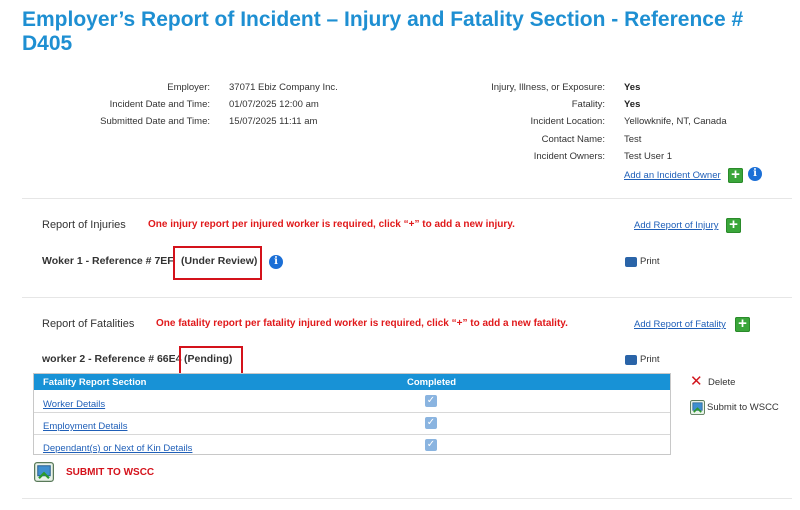  I want to click on injury-worker-ref: Woker 1 - Reference # 7EF, so click(108, 261).